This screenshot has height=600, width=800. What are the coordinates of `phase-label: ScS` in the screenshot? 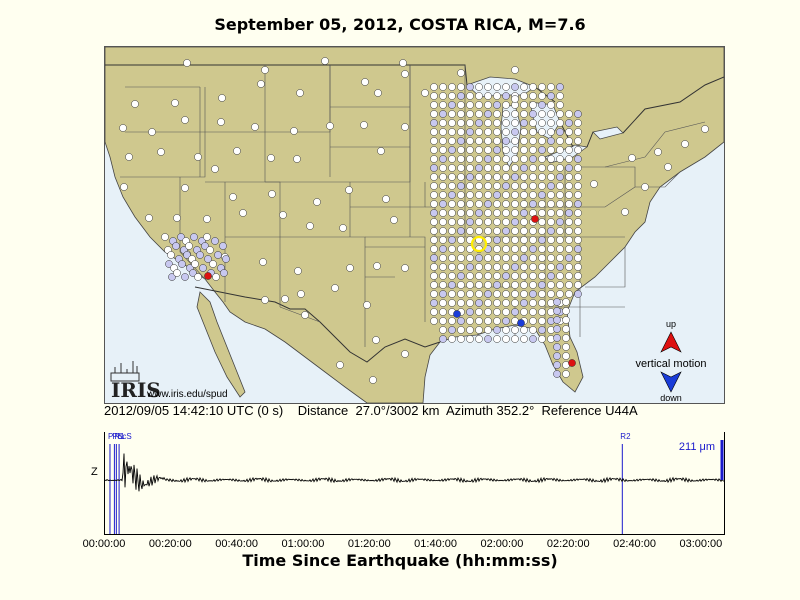 It's located at (124, 436).